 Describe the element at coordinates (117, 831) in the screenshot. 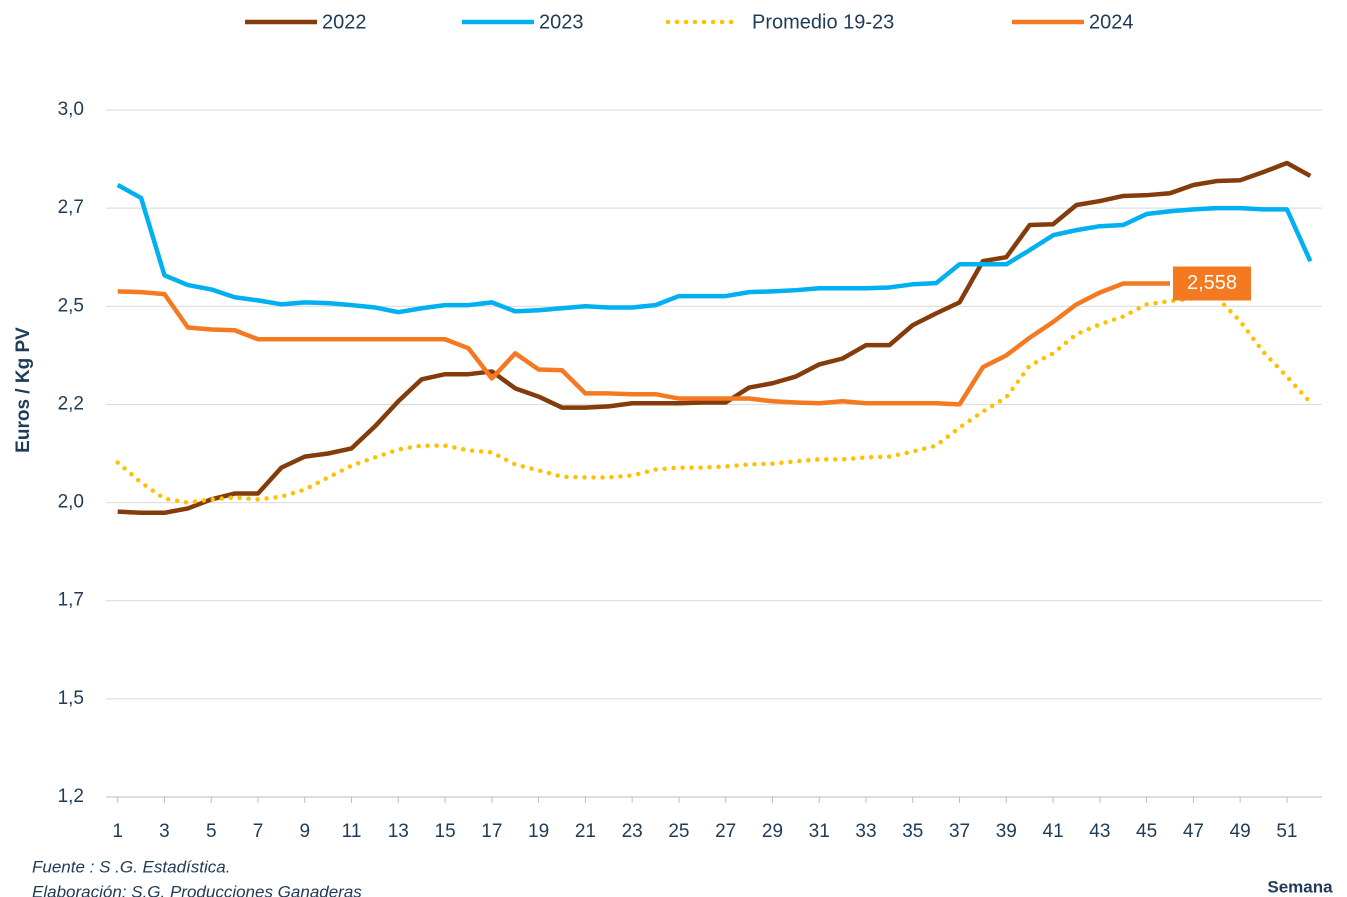

I see `x-tick-label: 1` at that location.